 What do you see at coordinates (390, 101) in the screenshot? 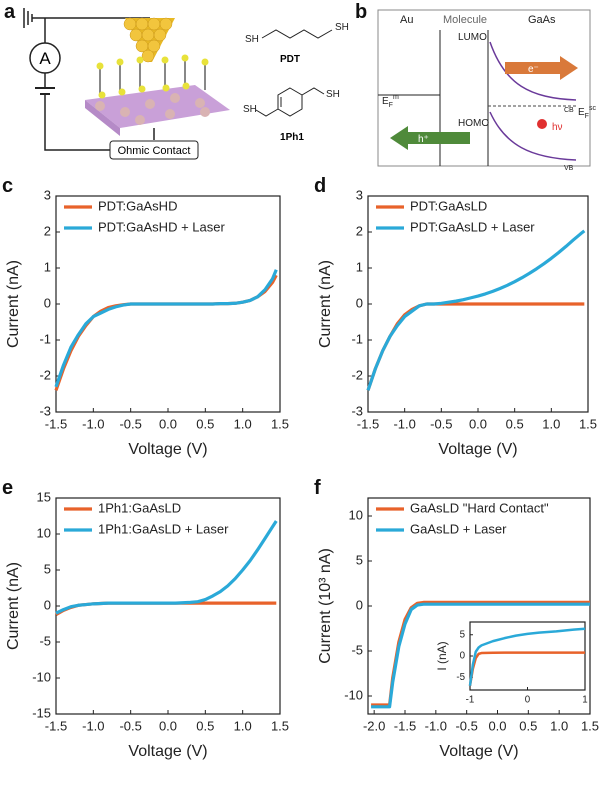
I see `fermi-level: EFm` at bounding box center [390, 101].